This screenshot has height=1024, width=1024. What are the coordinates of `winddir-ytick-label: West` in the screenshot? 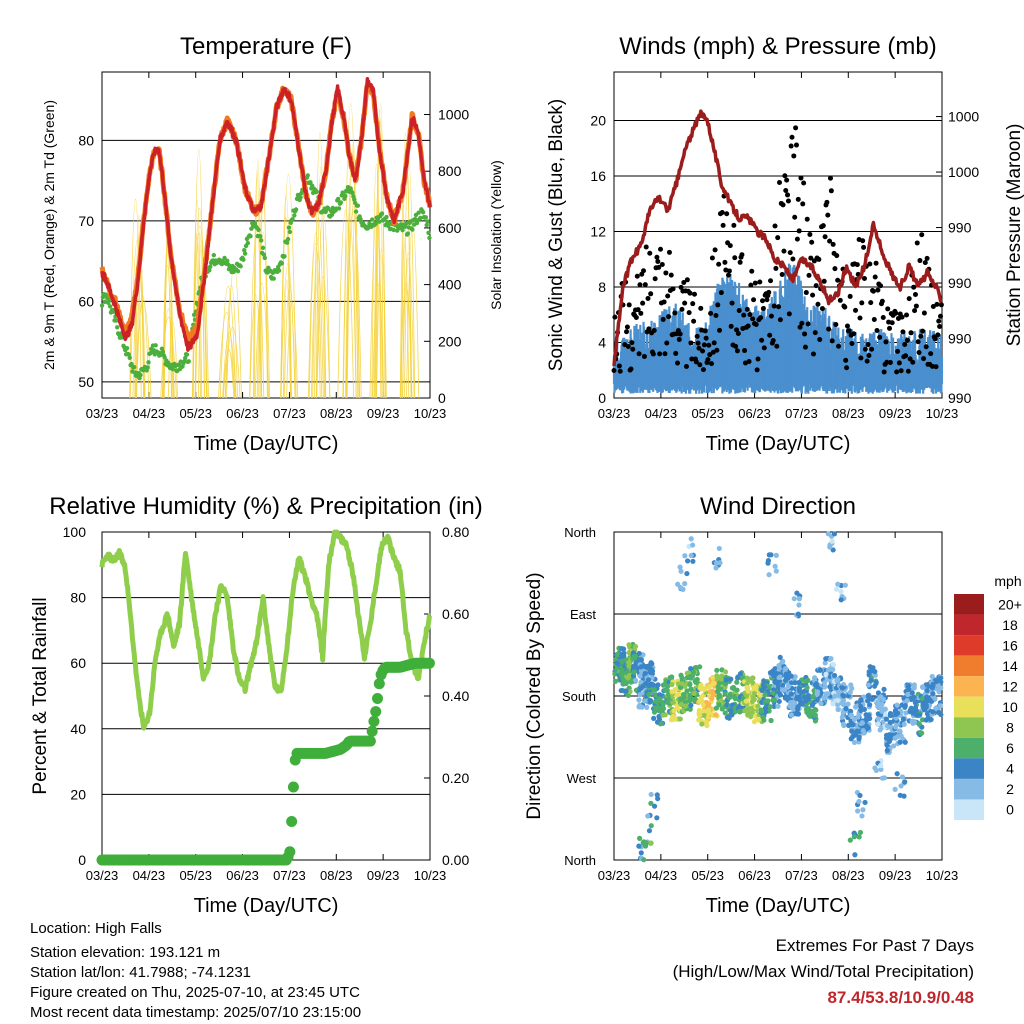 It's located at (582, 778).